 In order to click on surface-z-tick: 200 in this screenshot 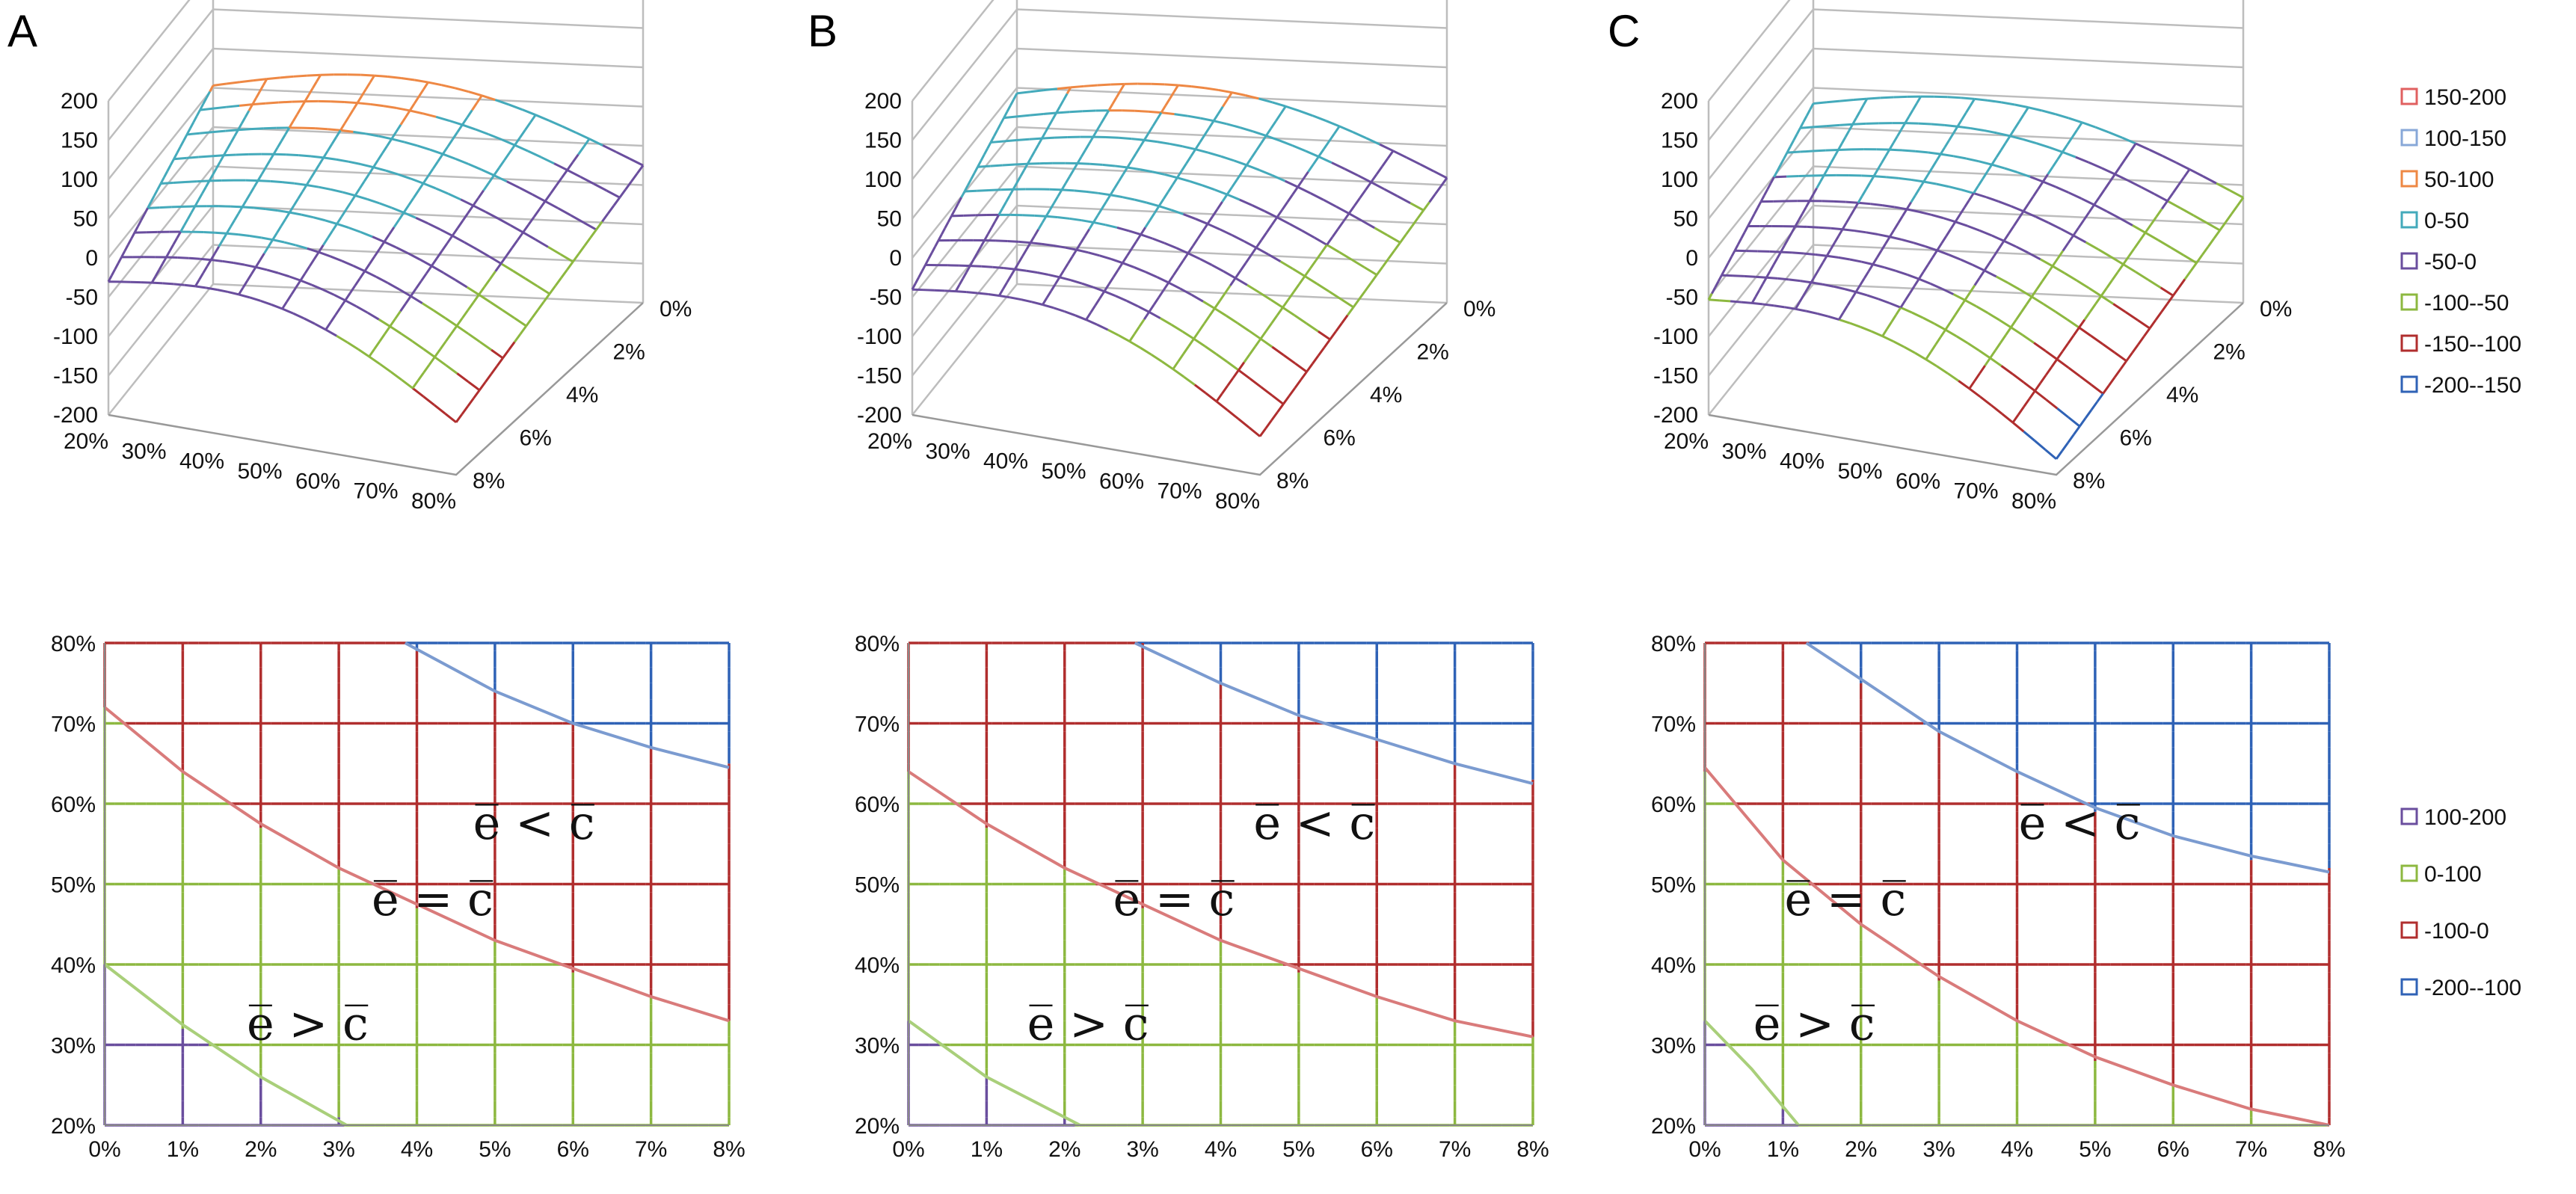, I will do `click(79, 101)`.